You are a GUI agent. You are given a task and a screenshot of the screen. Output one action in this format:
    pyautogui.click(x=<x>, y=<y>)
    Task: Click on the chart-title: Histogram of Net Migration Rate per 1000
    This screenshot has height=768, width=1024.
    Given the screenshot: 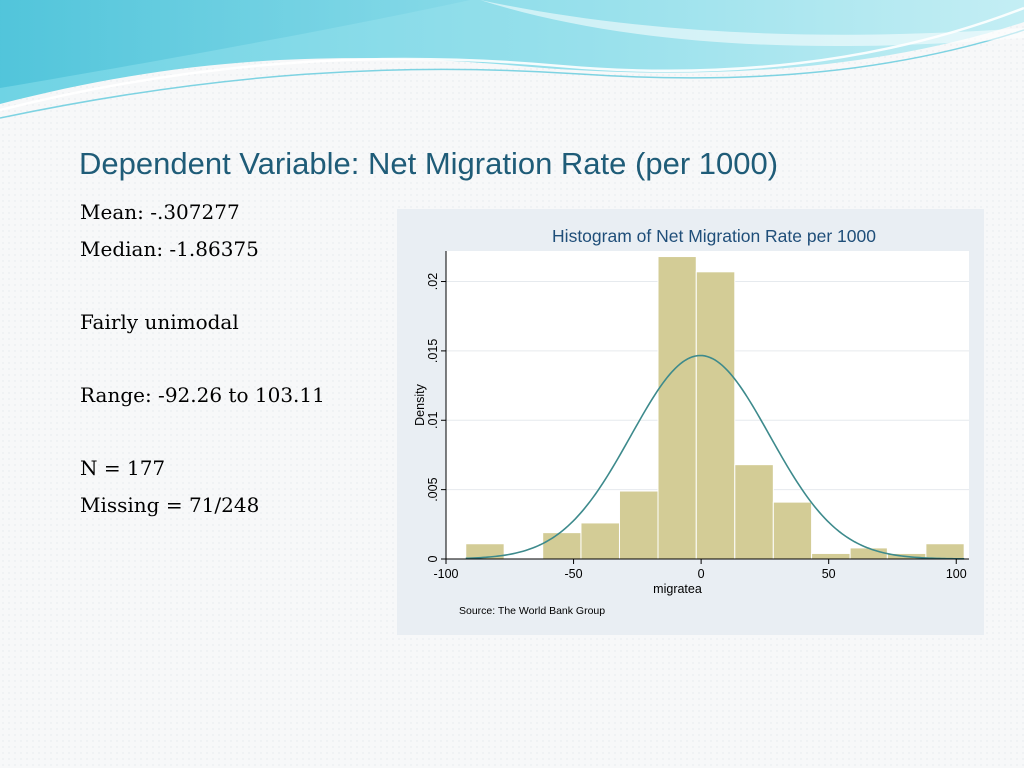 What is the action you would take?
    pyautogui.click(x=714, y=236)
    